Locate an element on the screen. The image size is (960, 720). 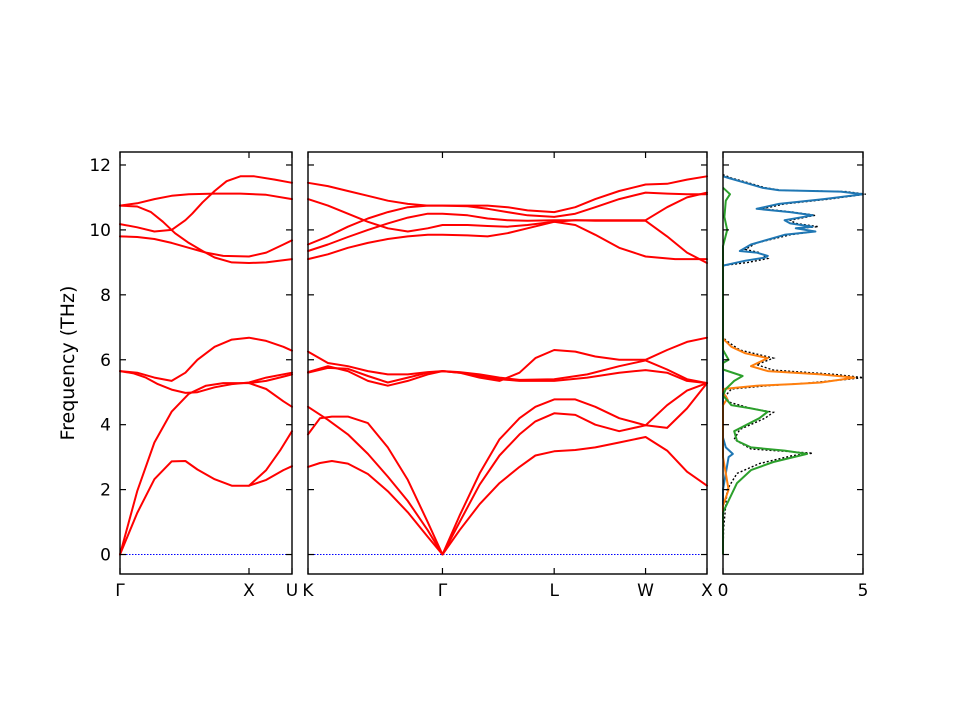
dos-frame is located at coordinates (793, 363).